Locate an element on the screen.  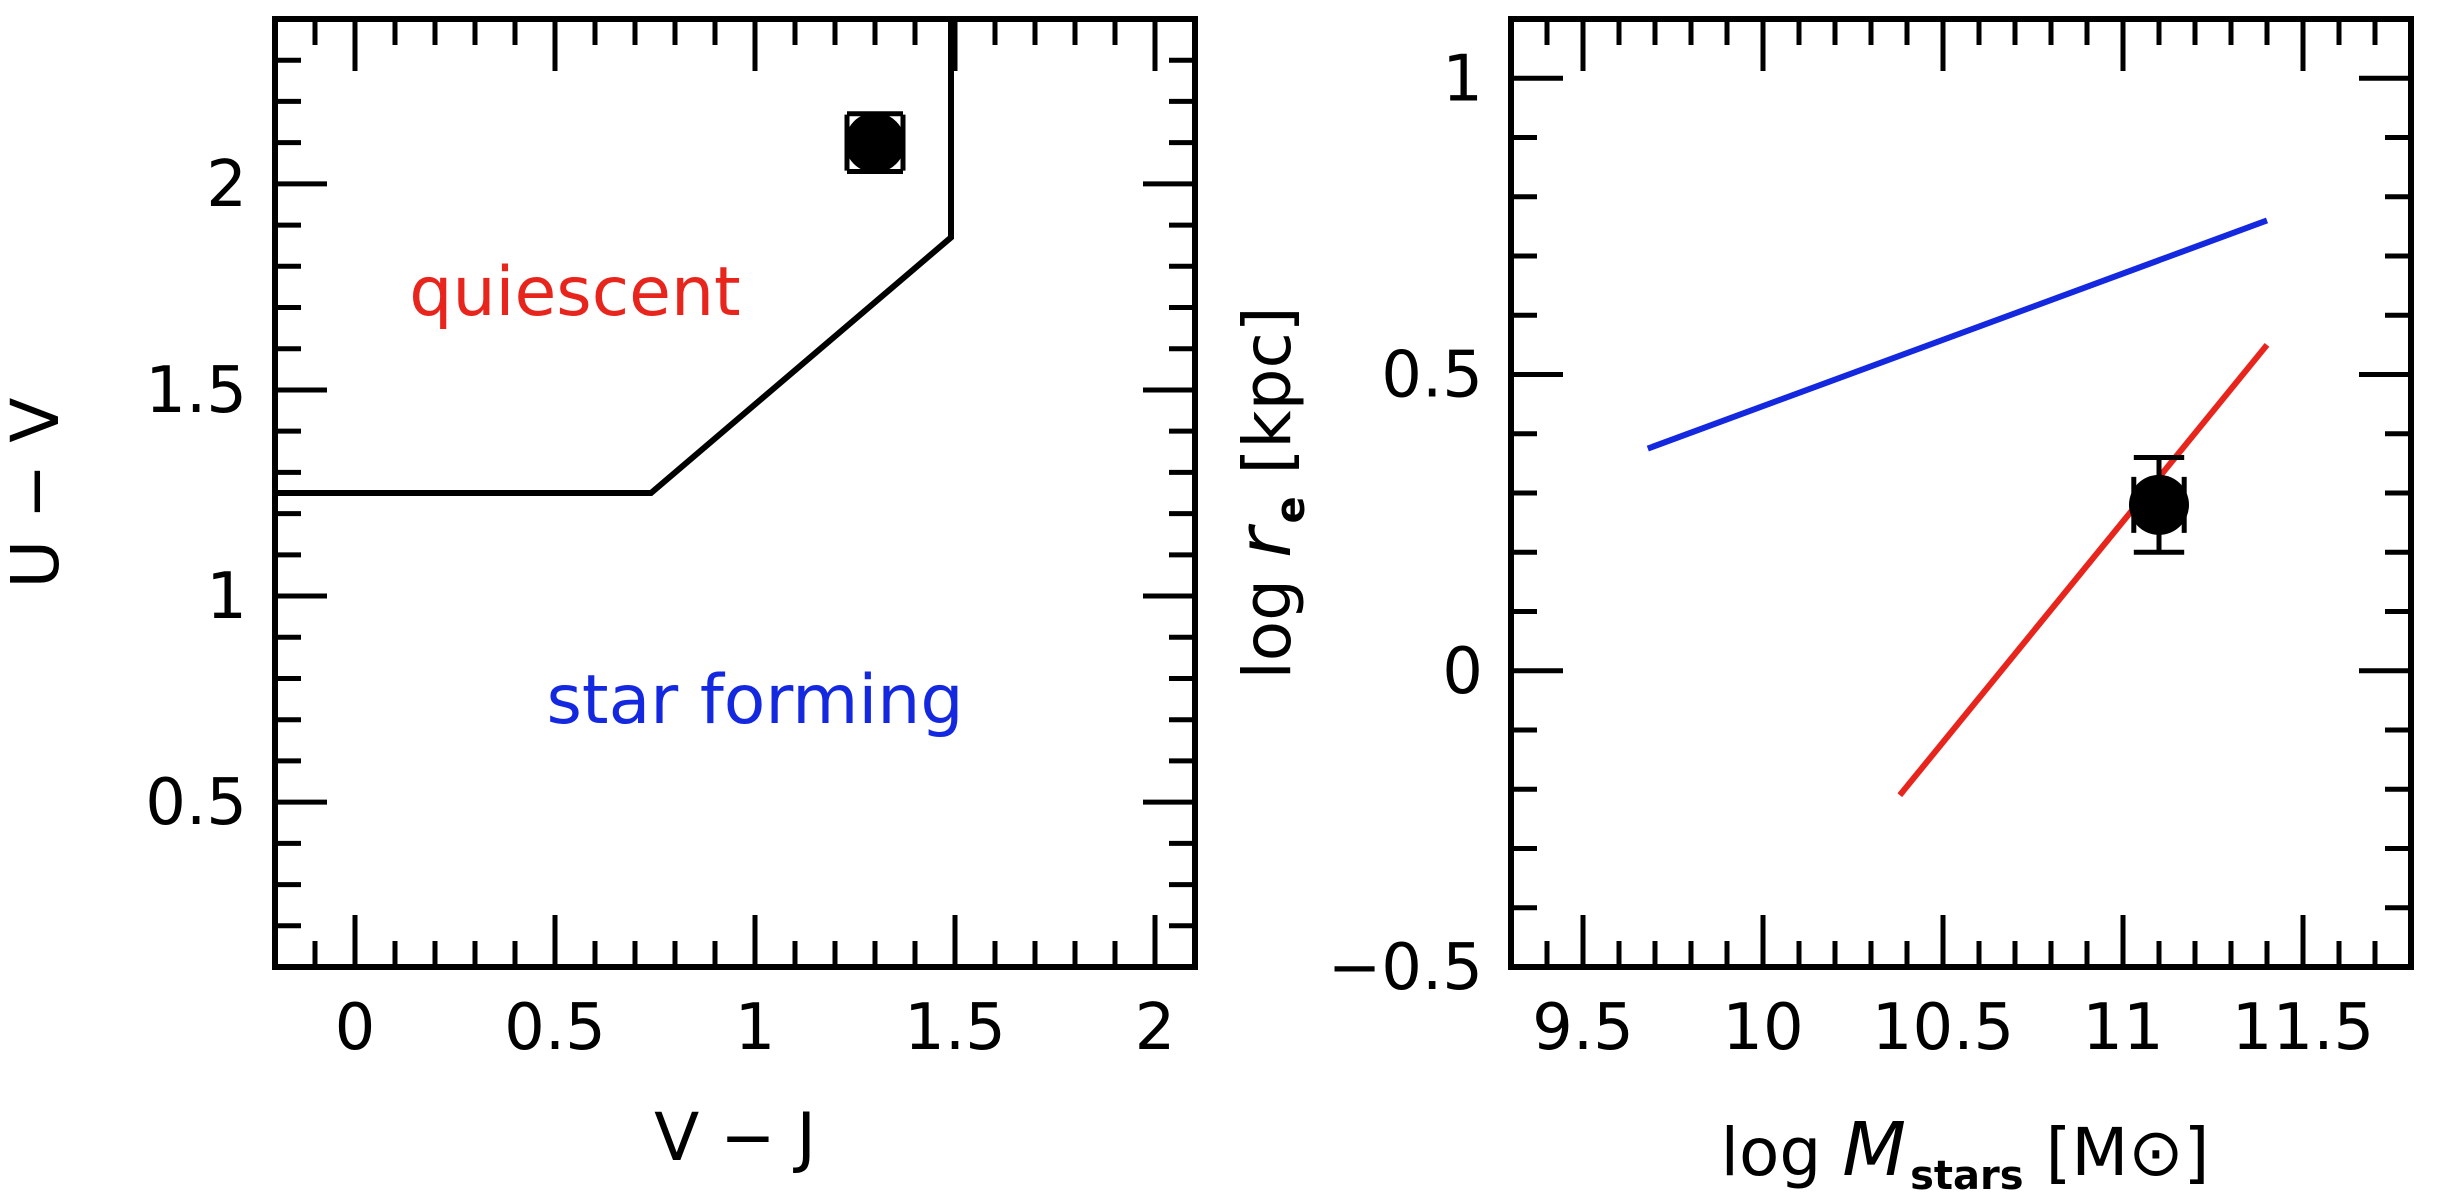
x-tick-label: 0.5 is located at coordinates (555, 1028).